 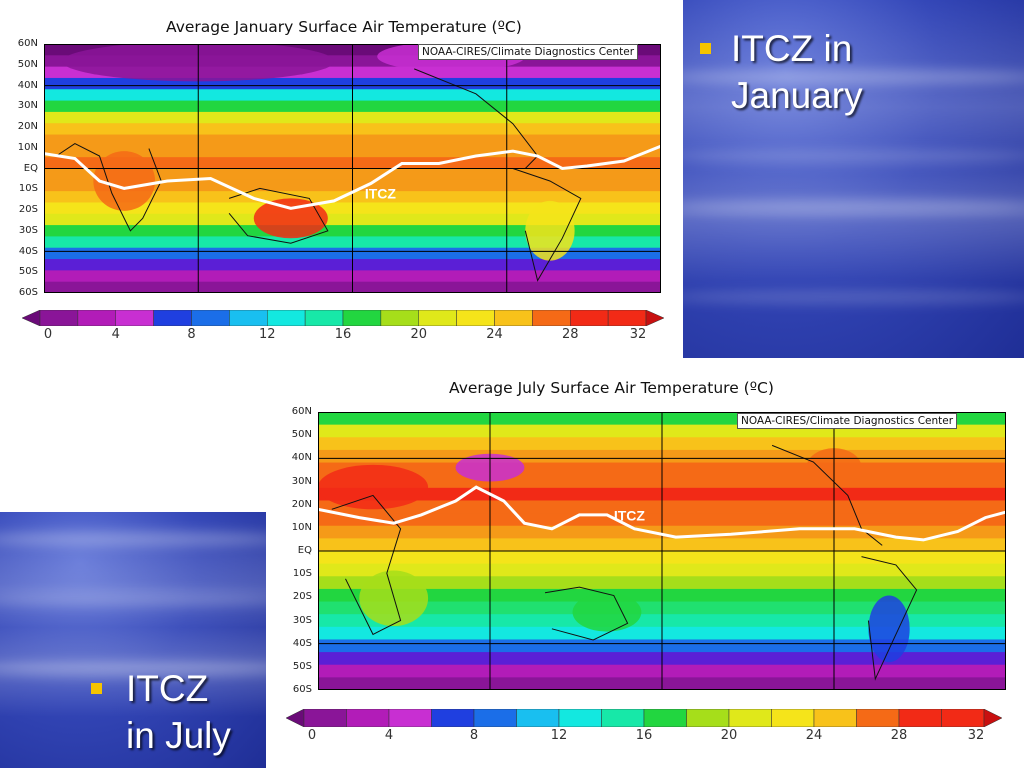 I want to click on colorbar-label: 28, so click(x=899, y=735).